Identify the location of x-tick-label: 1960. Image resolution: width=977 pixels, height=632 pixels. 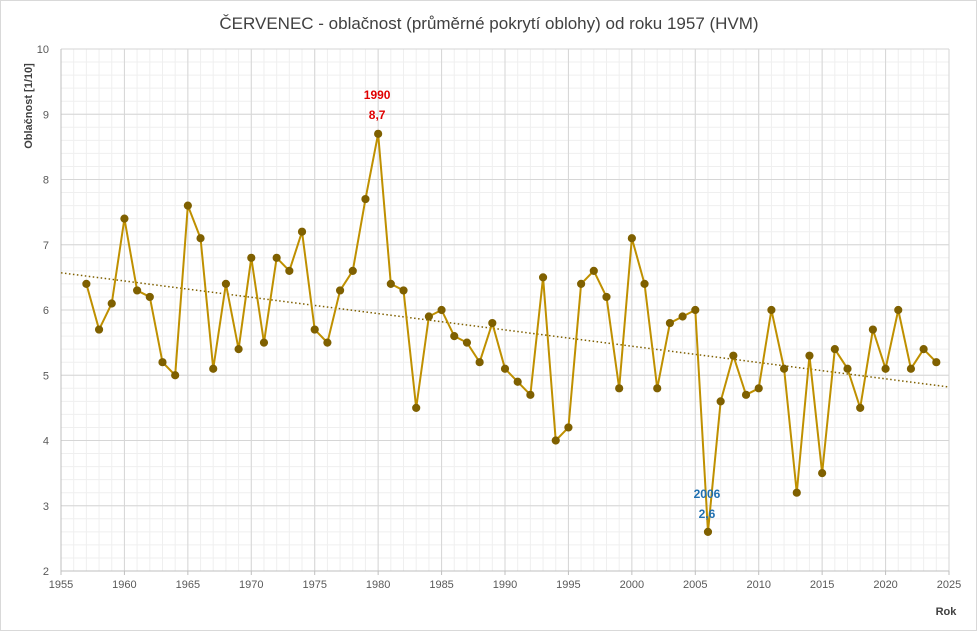
(124, 585).